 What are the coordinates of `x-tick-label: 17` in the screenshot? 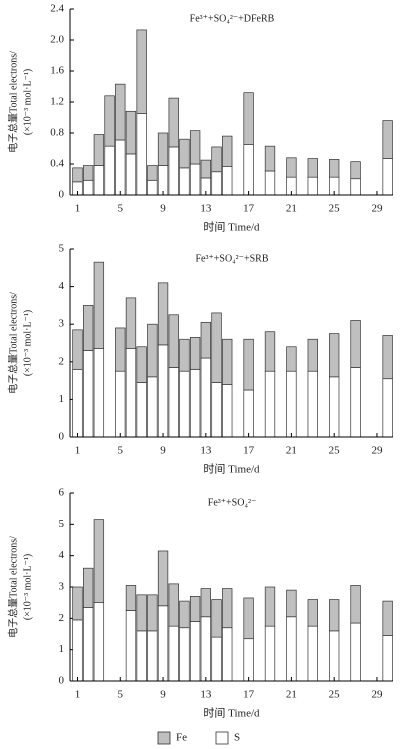 It's located at (249, 451).